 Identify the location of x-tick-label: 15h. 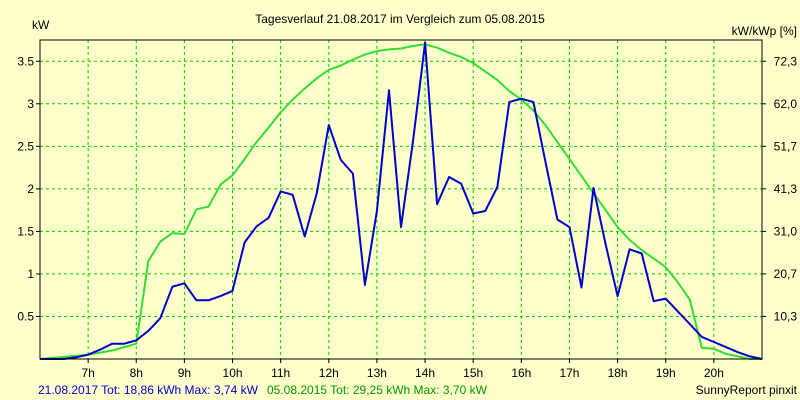
(473, 373).